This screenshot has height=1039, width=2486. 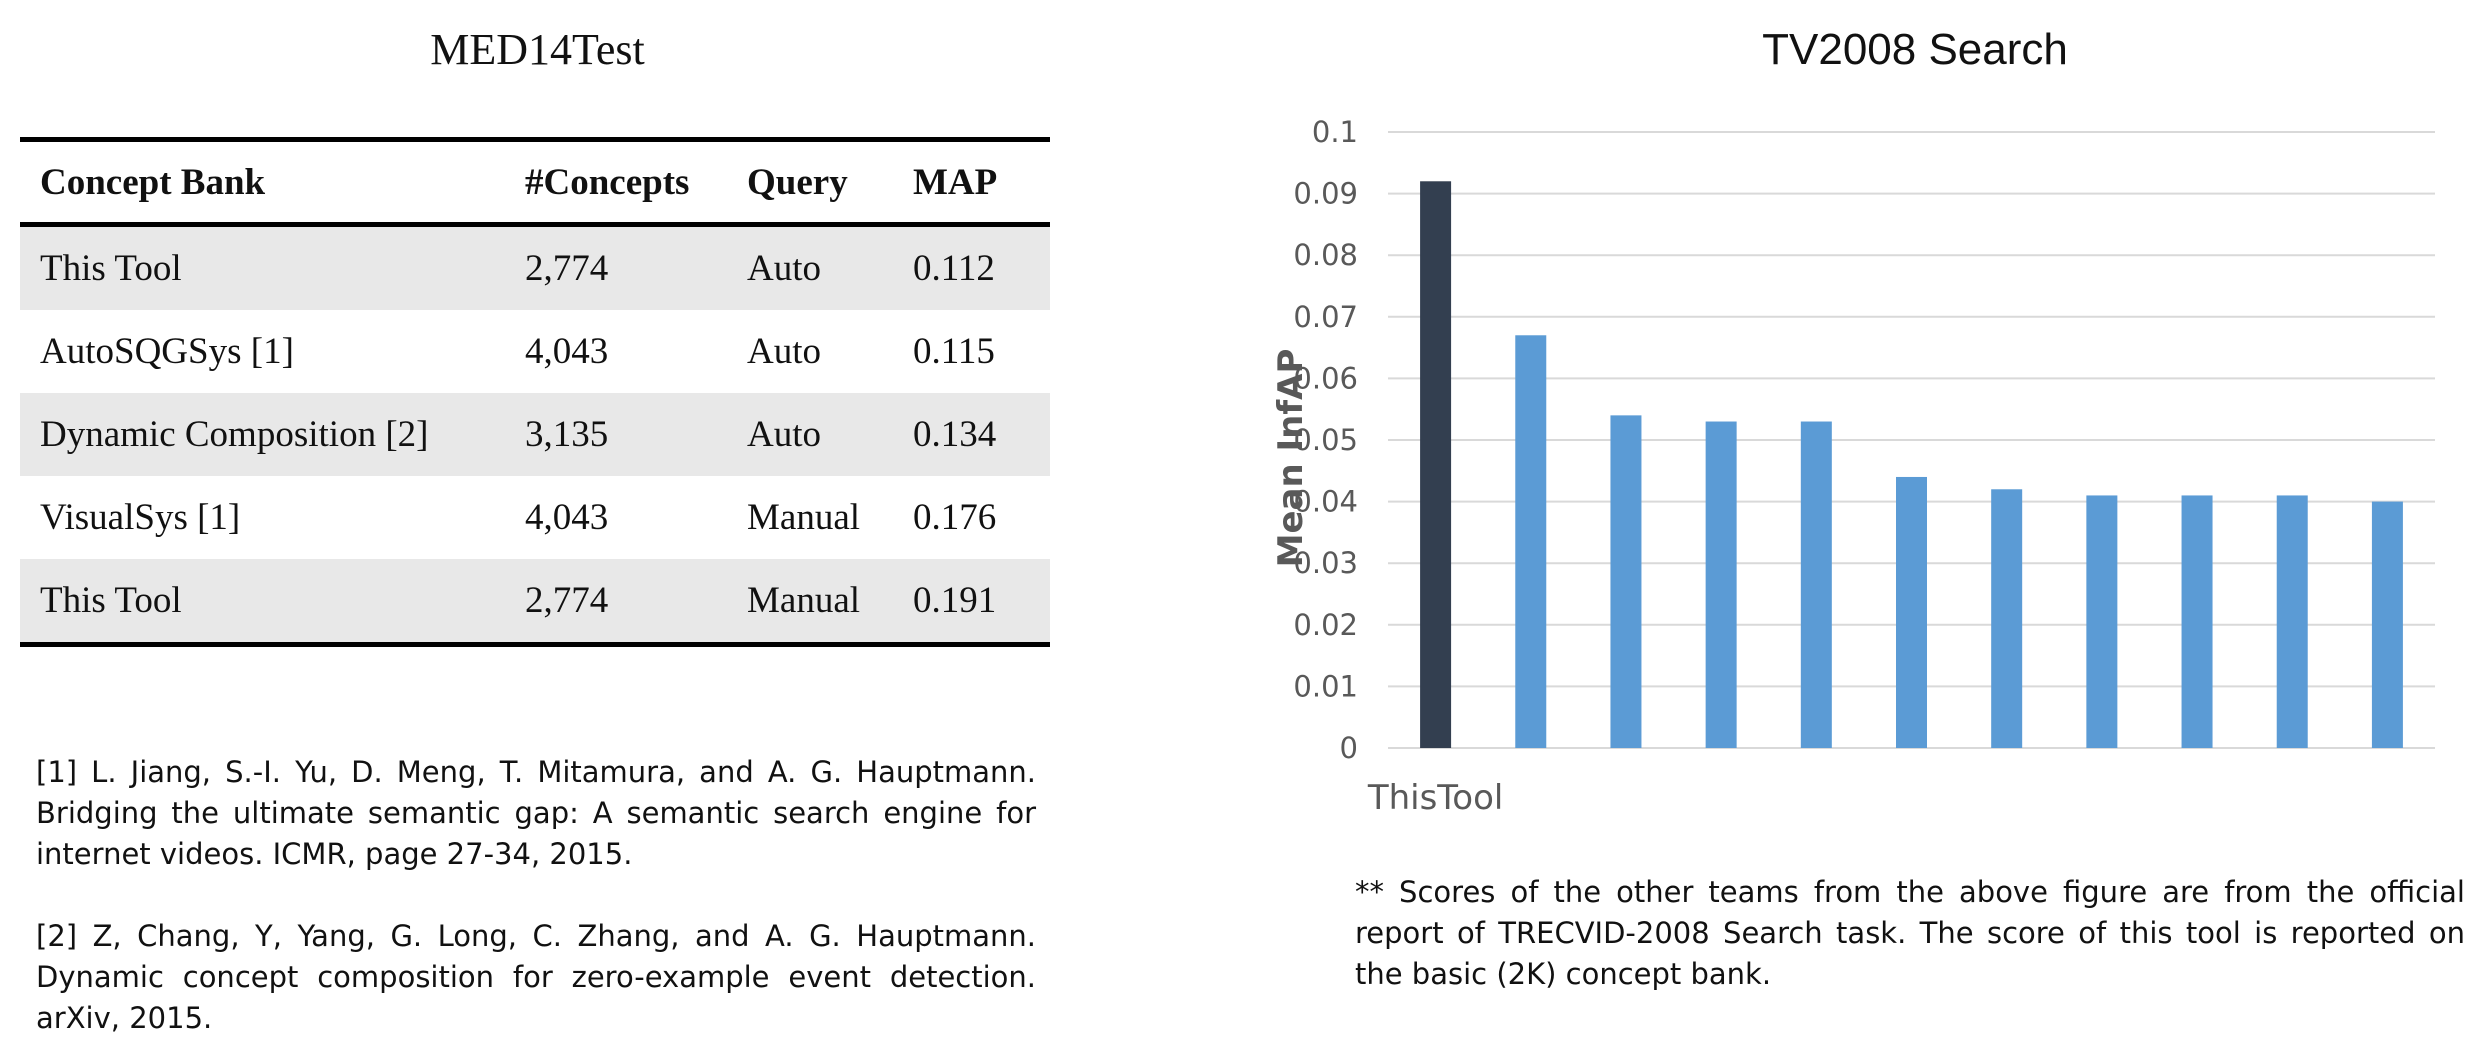 What do you see at coordinates (1291, 458) in the screenshot?
I see `y-axis-label: Mean InfAP` at bounding box center [1291, 458].